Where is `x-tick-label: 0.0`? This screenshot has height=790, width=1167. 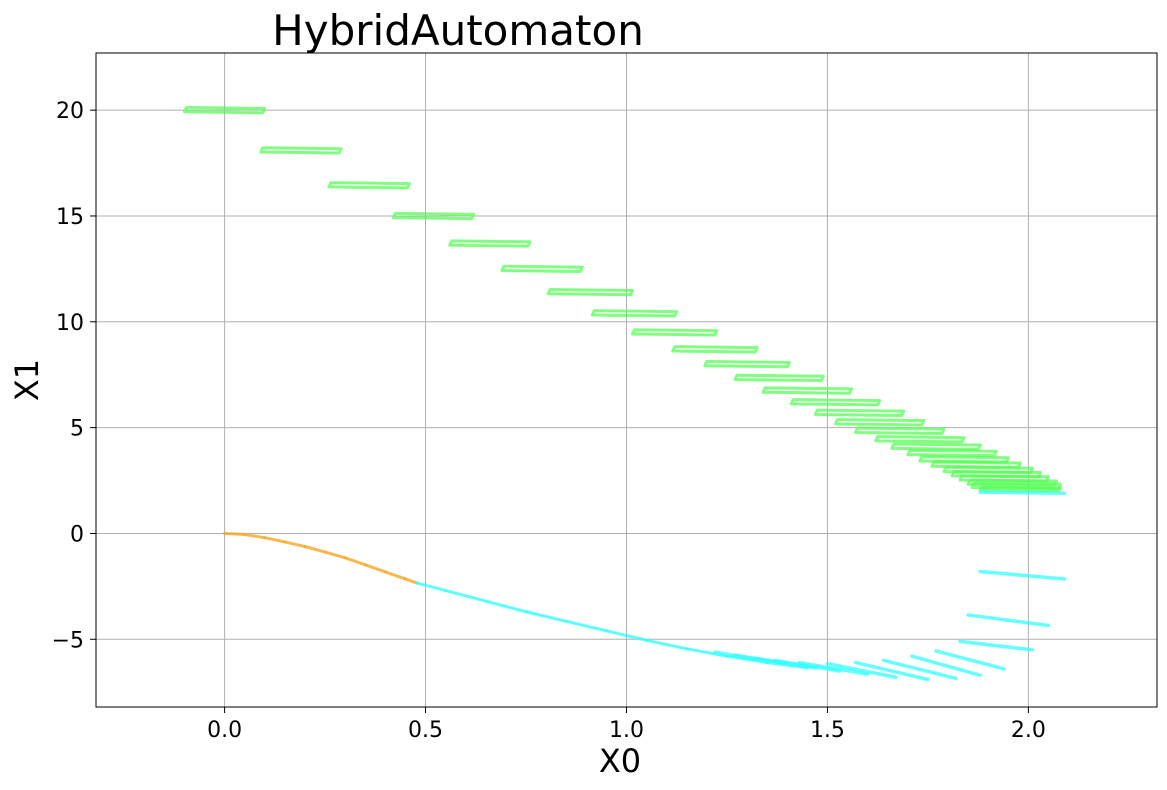 x-tick-label: 0.0 is located at coordinates (224, 730).